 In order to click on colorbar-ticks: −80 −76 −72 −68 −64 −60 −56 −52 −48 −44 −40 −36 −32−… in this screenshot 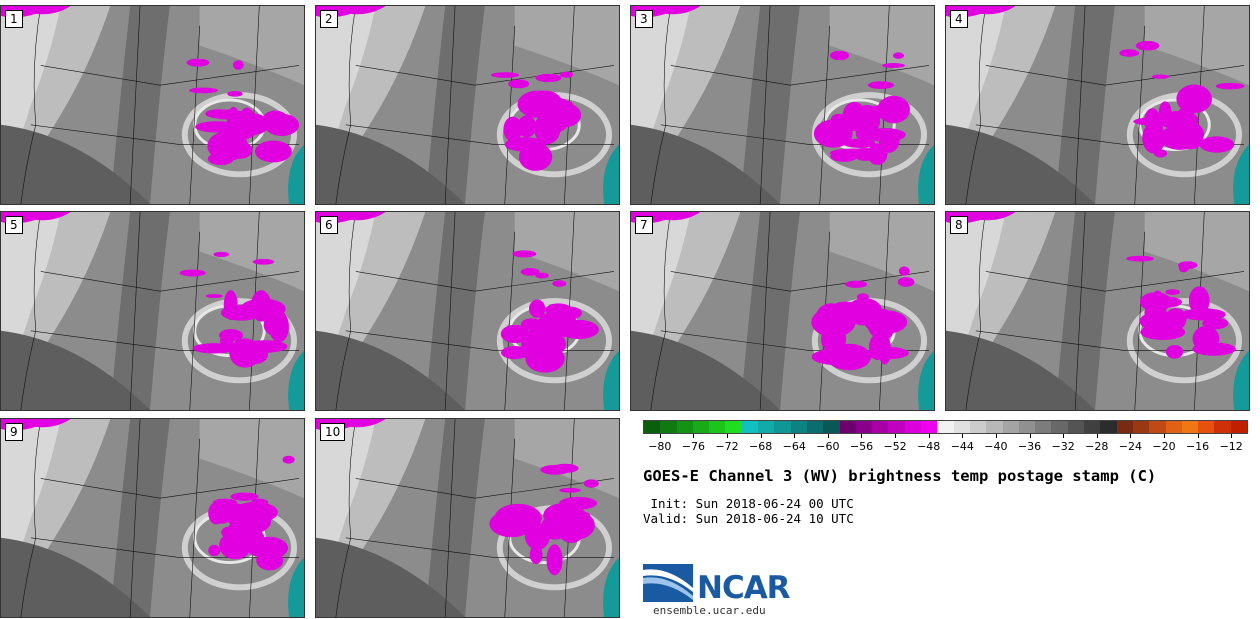, I will do `click(945, 445)`.